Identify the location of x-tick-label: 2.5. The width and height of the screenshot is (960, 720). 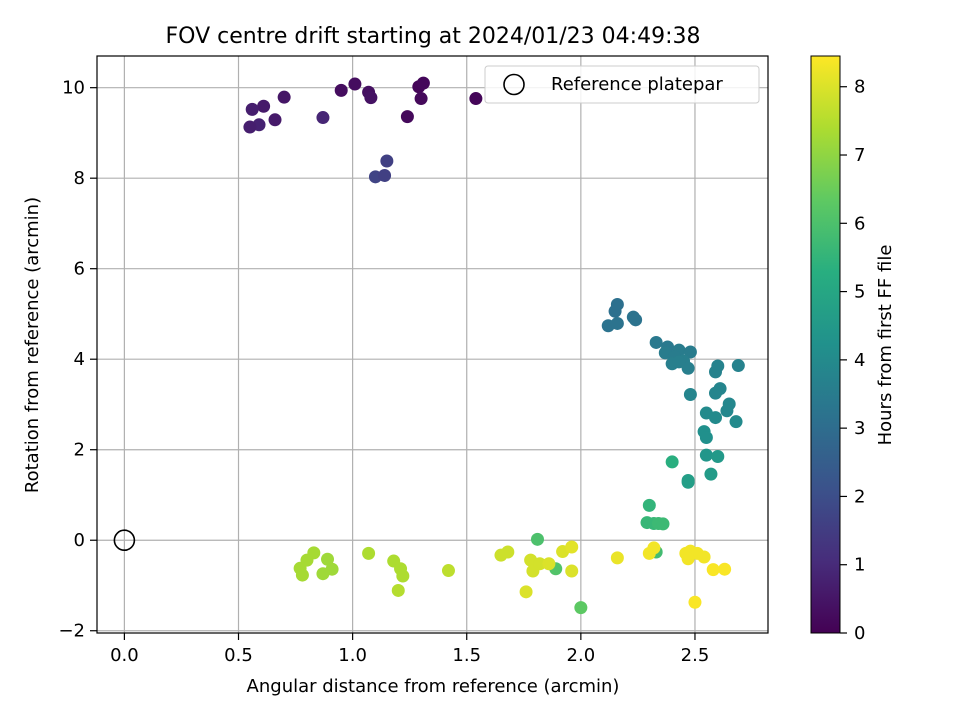
(695, 655).